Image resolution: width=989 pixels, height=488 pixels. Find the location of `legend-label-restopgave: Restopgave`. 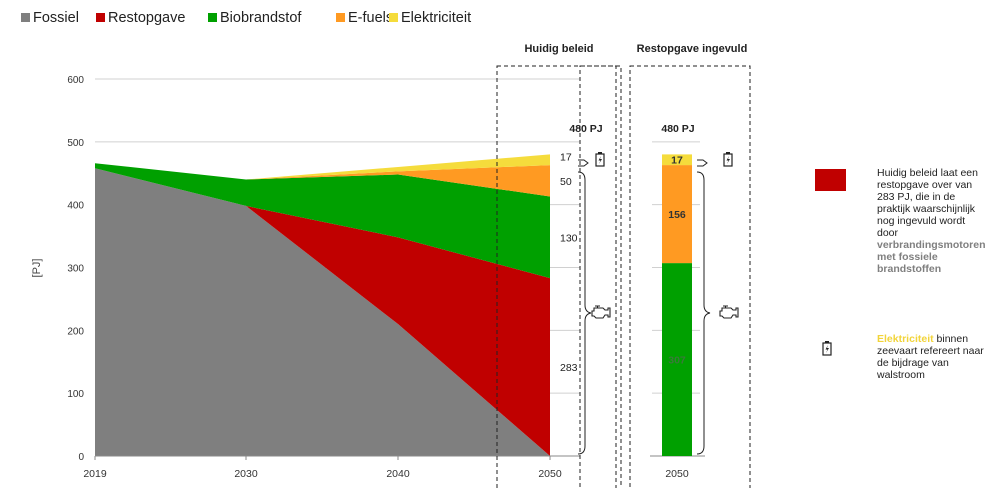

legend-label-restopgave: Restopgave is located at coordinates (146, 18).